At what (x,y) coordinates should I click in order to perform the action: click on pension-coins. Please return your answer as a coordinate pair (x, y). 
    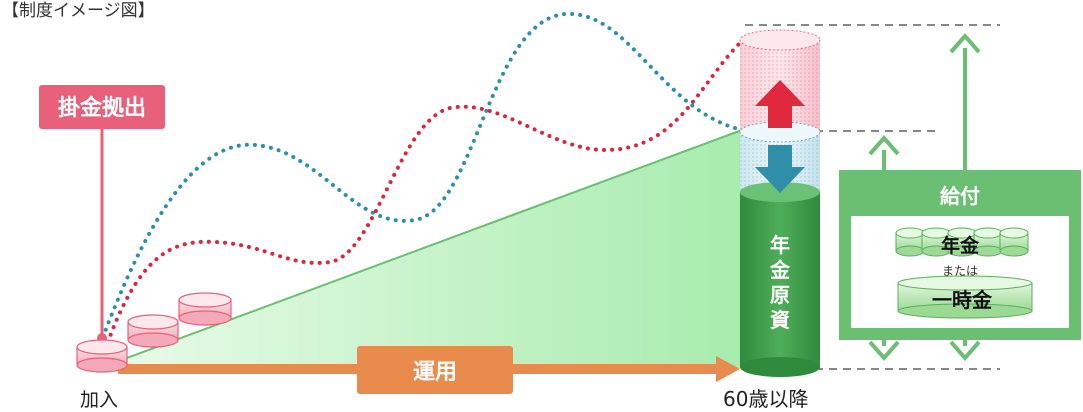
    Looking at the image, I should click on (962, 242).